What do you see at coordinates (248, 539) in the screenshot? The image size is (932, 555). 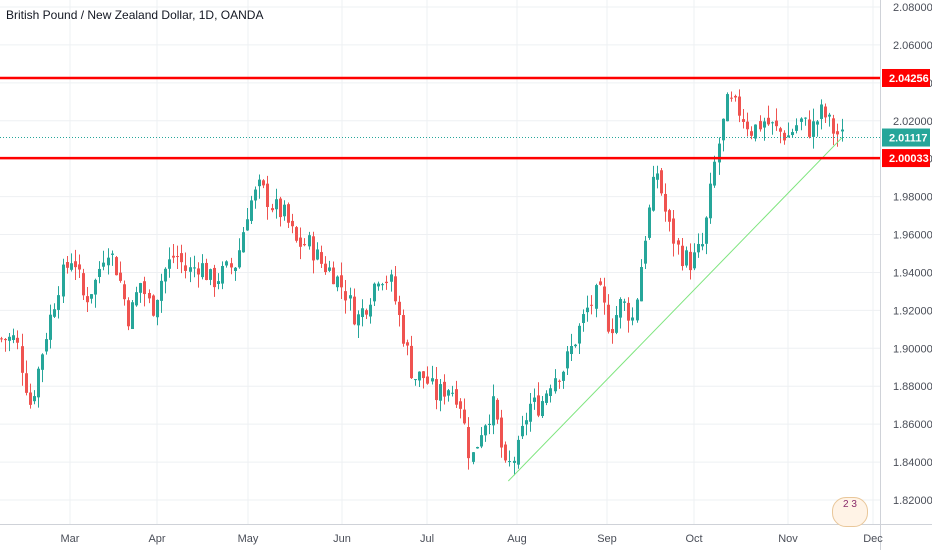 I see `x-tick-label: May` at bounding box center [248, 539].